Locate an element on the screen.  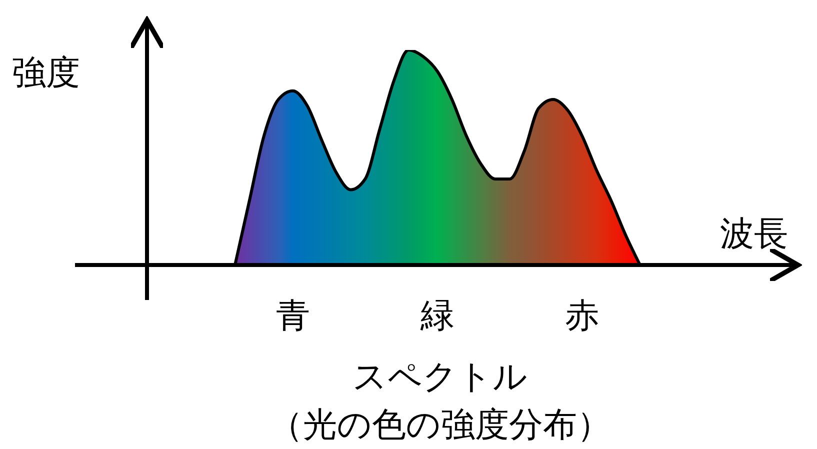
x-axis-title: 波長 is located at coordinates (754, 234).